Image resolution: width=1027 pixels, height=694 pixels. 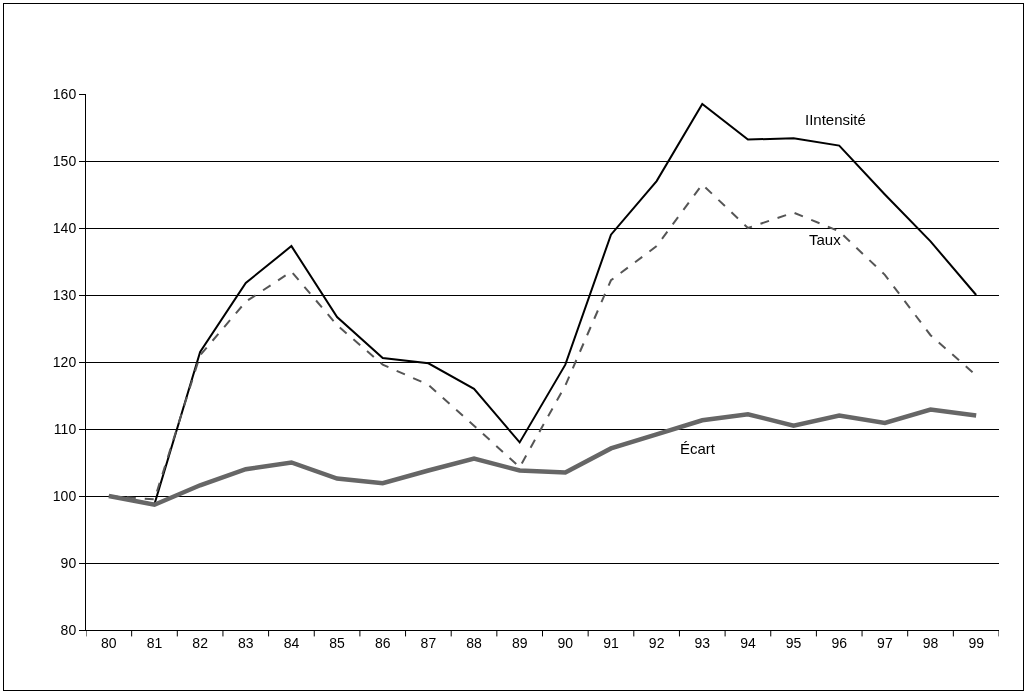 What do you see at coordinates (64, 361) in the screenshot?
I see `y-tick-label: 120` at bounding box center [64, 361].